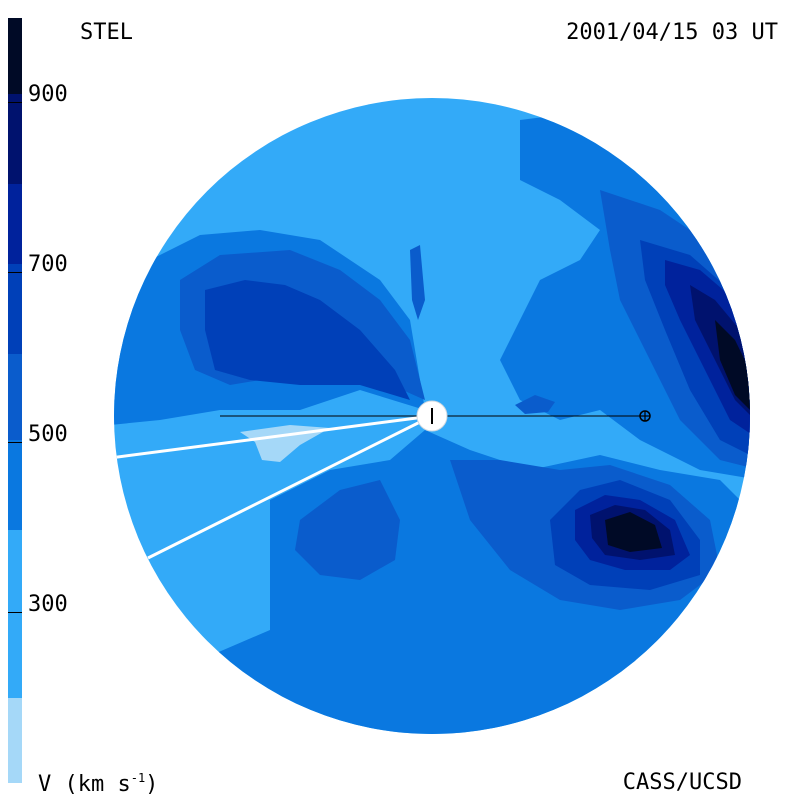  Describe the element at coordinates (285, 443) in the screenshot. I see `contour-200-left-patch` at that location.